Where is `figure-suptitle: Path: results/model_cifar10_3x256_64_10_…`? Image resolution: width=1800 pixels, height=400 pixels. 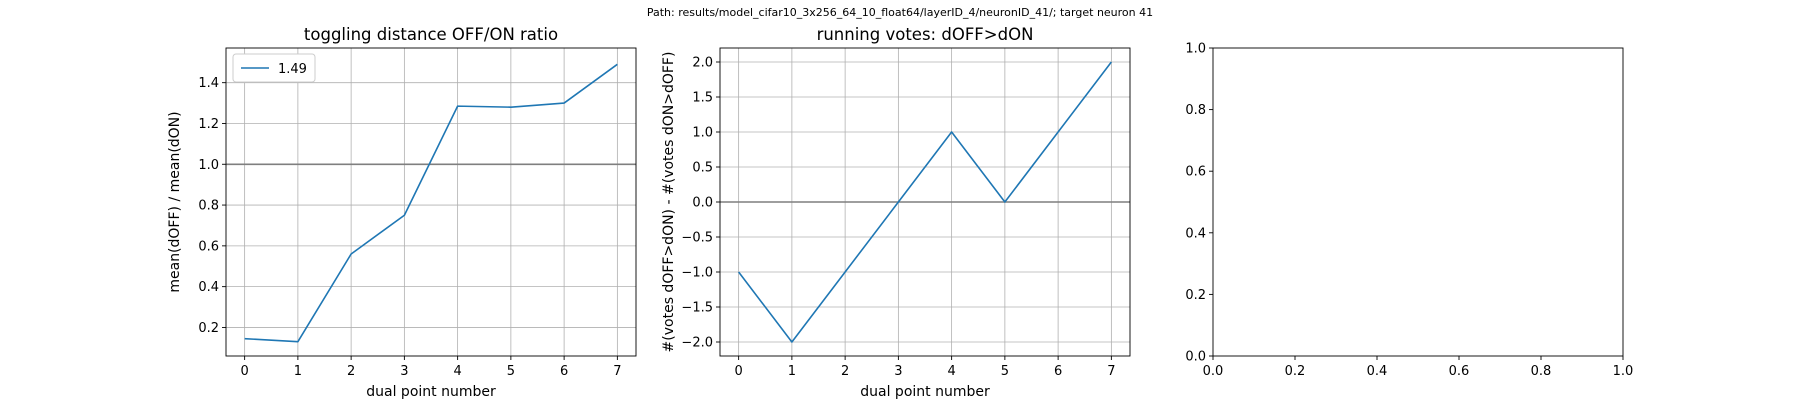 figure-suptitle: Path: results/model_cifar10_3x256_64_10_… is located at coordinates (900, 12).